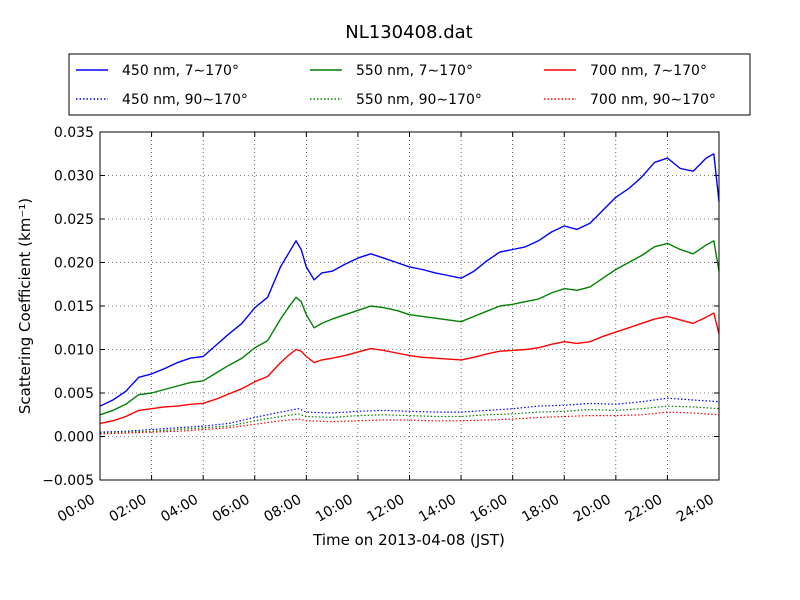 The height and width of the screenshot is (600, 800). I want to click on x-axis-label: Time on 2013-04-08 (JST), so click(408, 540).